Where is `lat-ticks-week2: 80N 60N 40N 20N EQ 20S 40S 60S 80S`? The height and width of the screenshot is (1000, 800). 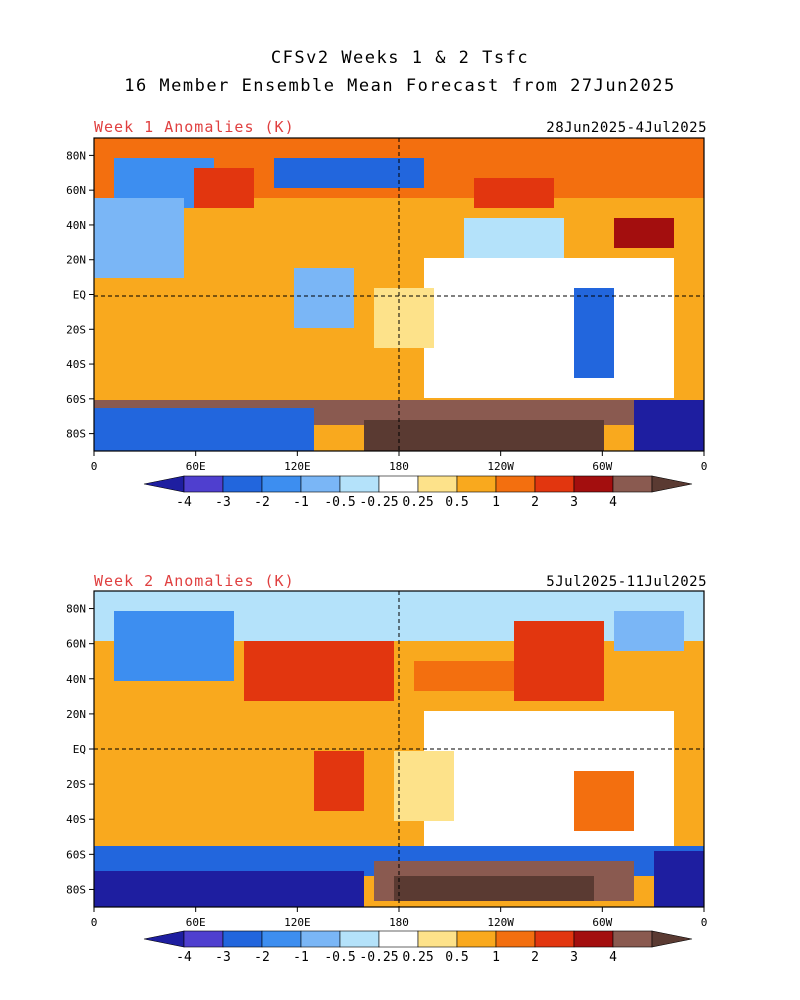
lat-ticks-week2: 80N 60N 40N 20N EQ 20S 40S 60S 80S is located at coordinates (80, 749).